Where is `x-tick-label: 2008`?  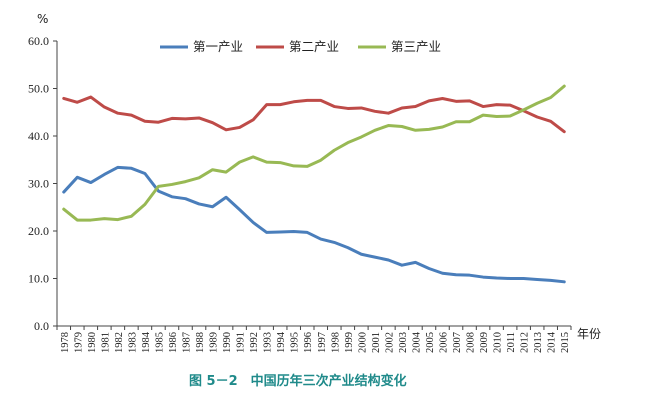
x-tick-label: 2008 is located at coordinates (471, 342).